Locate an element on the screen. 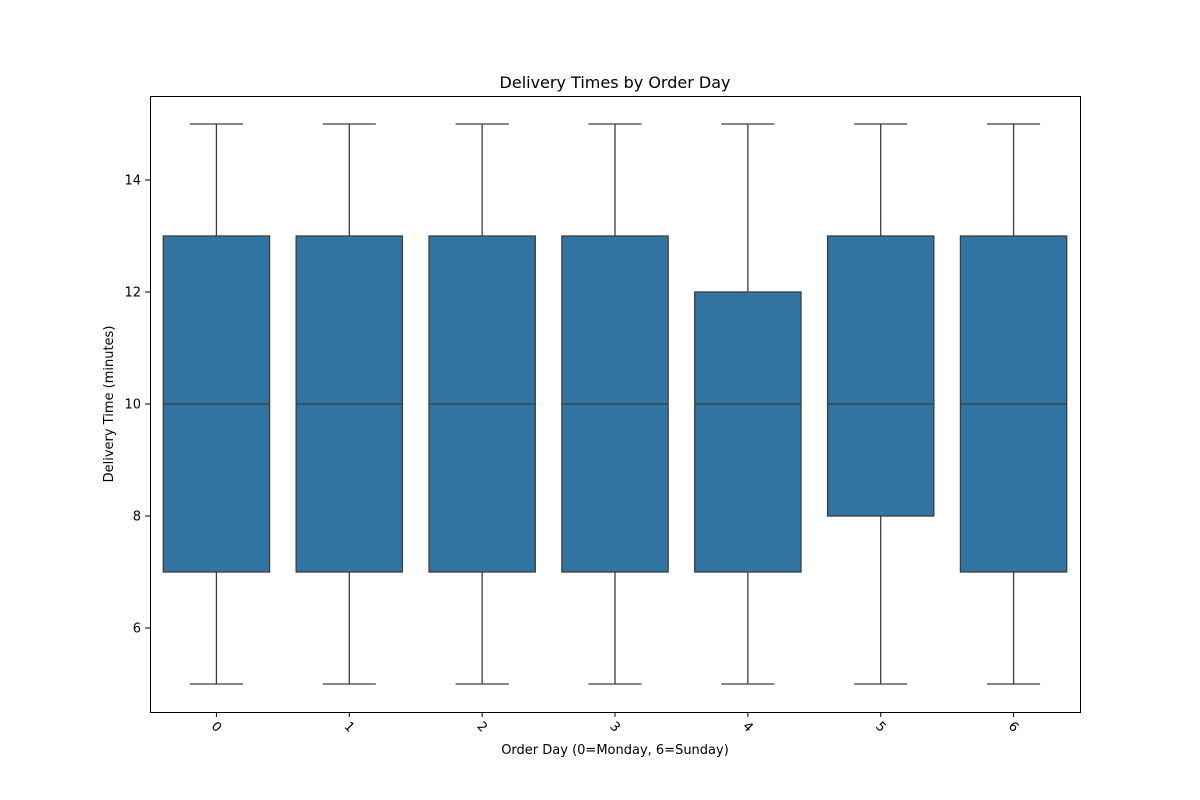  y-axis-label: Delivery Time (minutes) is located at coordinates (109, 404).